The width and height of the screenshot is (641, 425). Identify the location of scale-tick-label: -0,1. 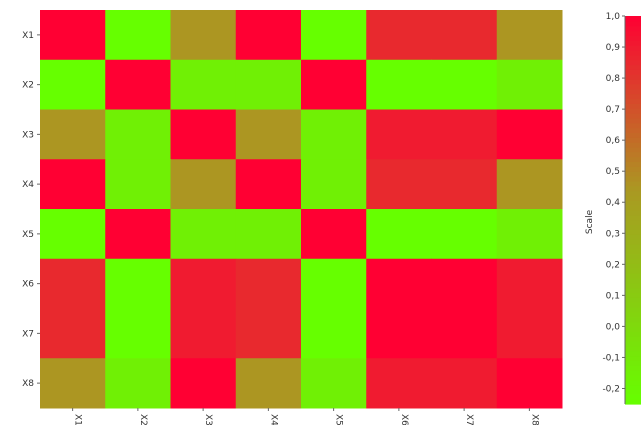
(611, 358).